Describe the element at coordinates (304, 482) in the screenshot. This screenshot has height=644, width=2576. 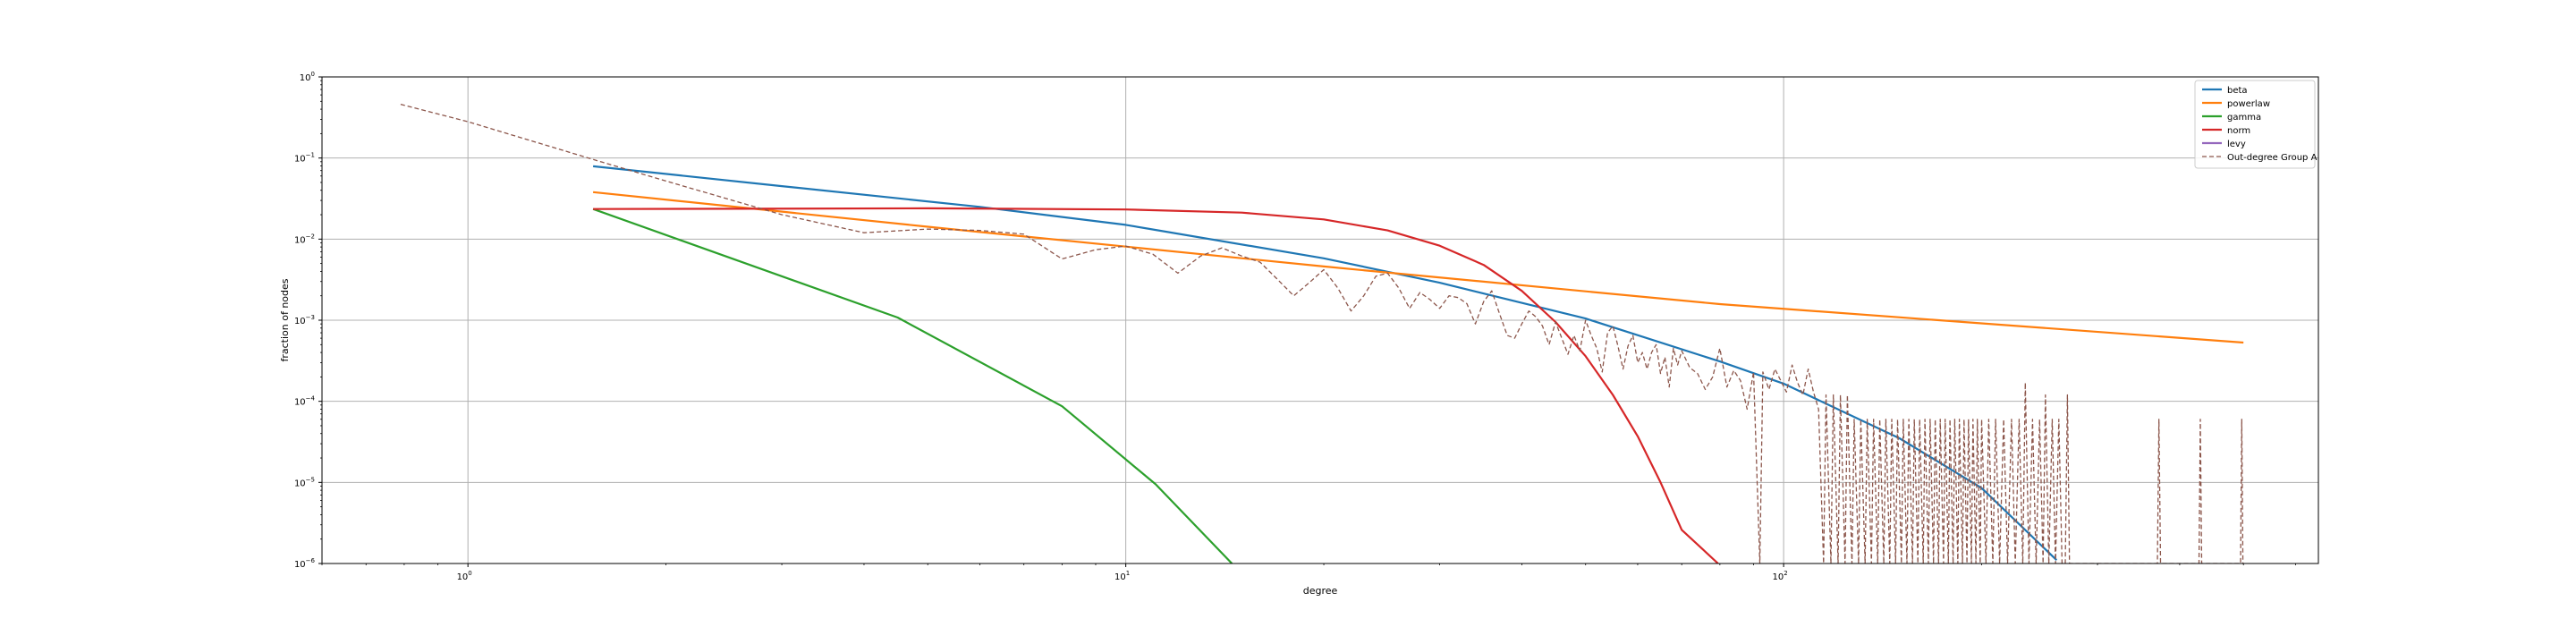
I see `y-tick-label: 10⁻⁵` at that location.